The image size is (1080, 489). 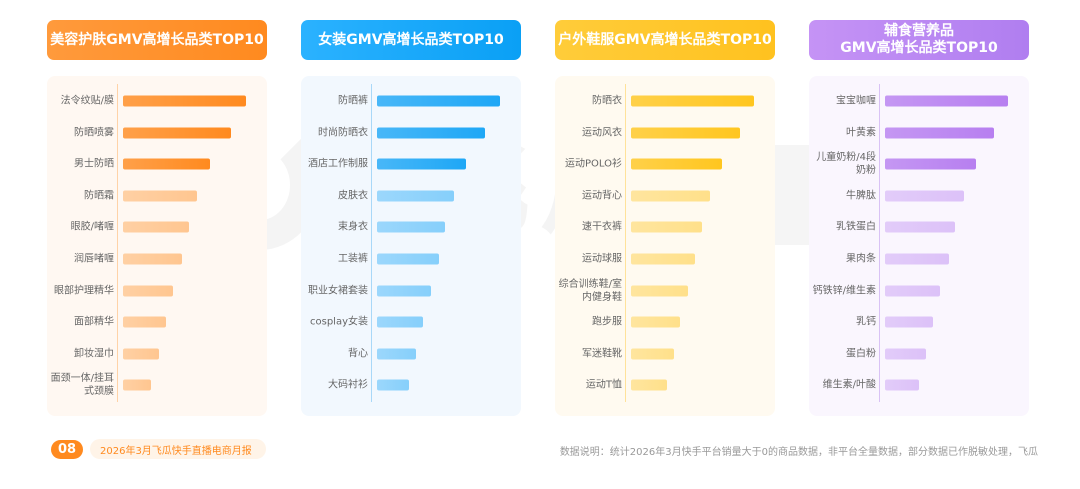 What do you see at coordinates (844, 291) in the screenshot?
I see `category-label: 钙铁锌/维生素` at bounding box center [844, 291].